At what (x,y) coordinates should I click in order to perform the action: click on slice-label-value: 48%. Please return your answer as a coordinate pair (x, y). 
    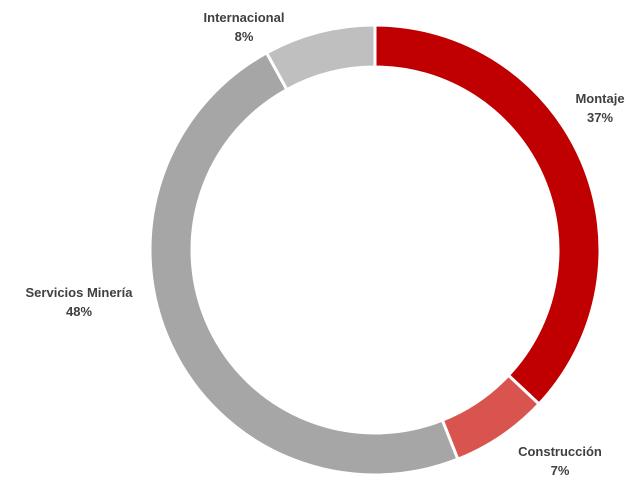
    Looking at the image, I should click on (79, 311).